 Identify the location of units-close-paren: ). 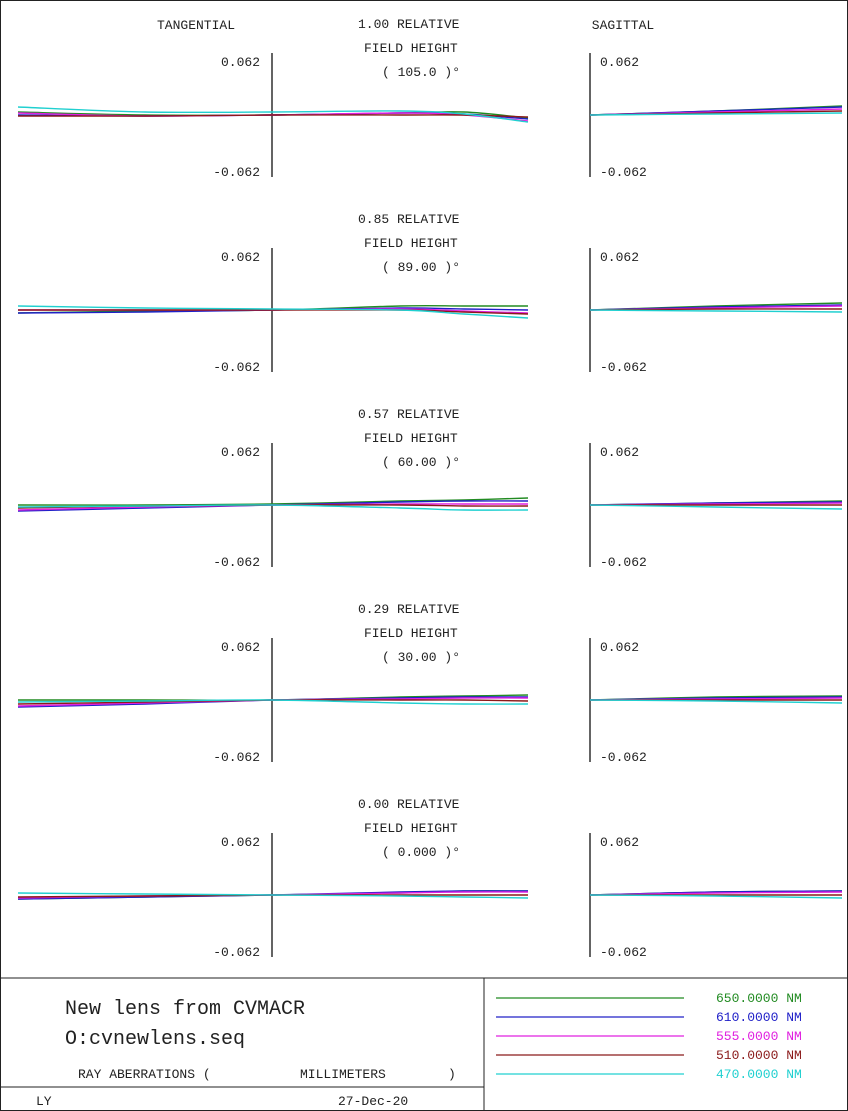
(452, 1074).